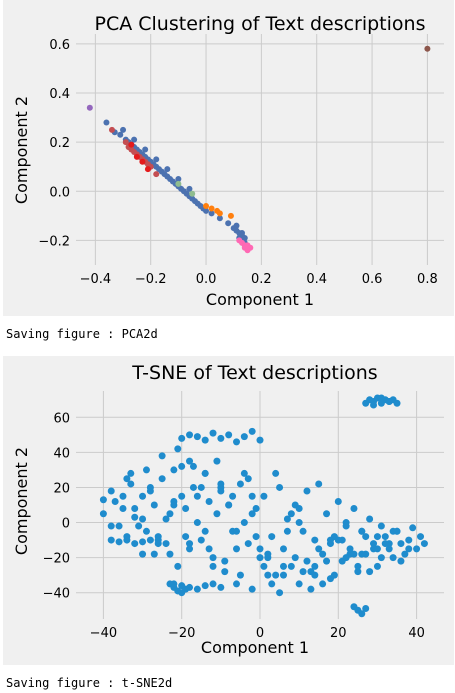 This screenshot has width=455, height=693. What do you see at coordinates (54, 241) in the screenshot?
I see `y-tick-label: −0.2` at bounding box center [54, 241].